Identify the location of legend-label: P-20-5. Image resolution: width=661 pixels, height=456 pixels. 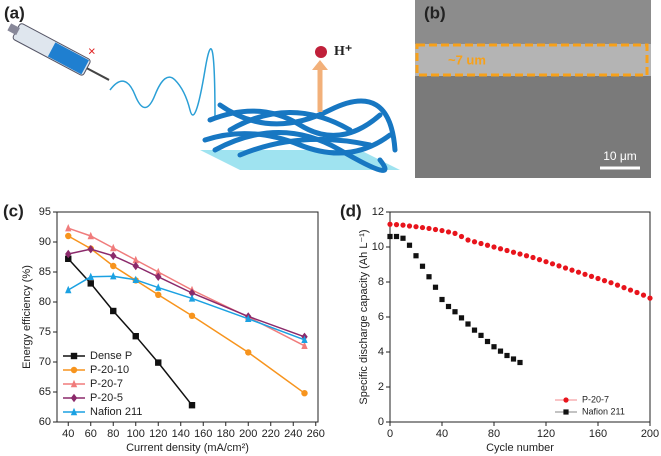
(106, 398).